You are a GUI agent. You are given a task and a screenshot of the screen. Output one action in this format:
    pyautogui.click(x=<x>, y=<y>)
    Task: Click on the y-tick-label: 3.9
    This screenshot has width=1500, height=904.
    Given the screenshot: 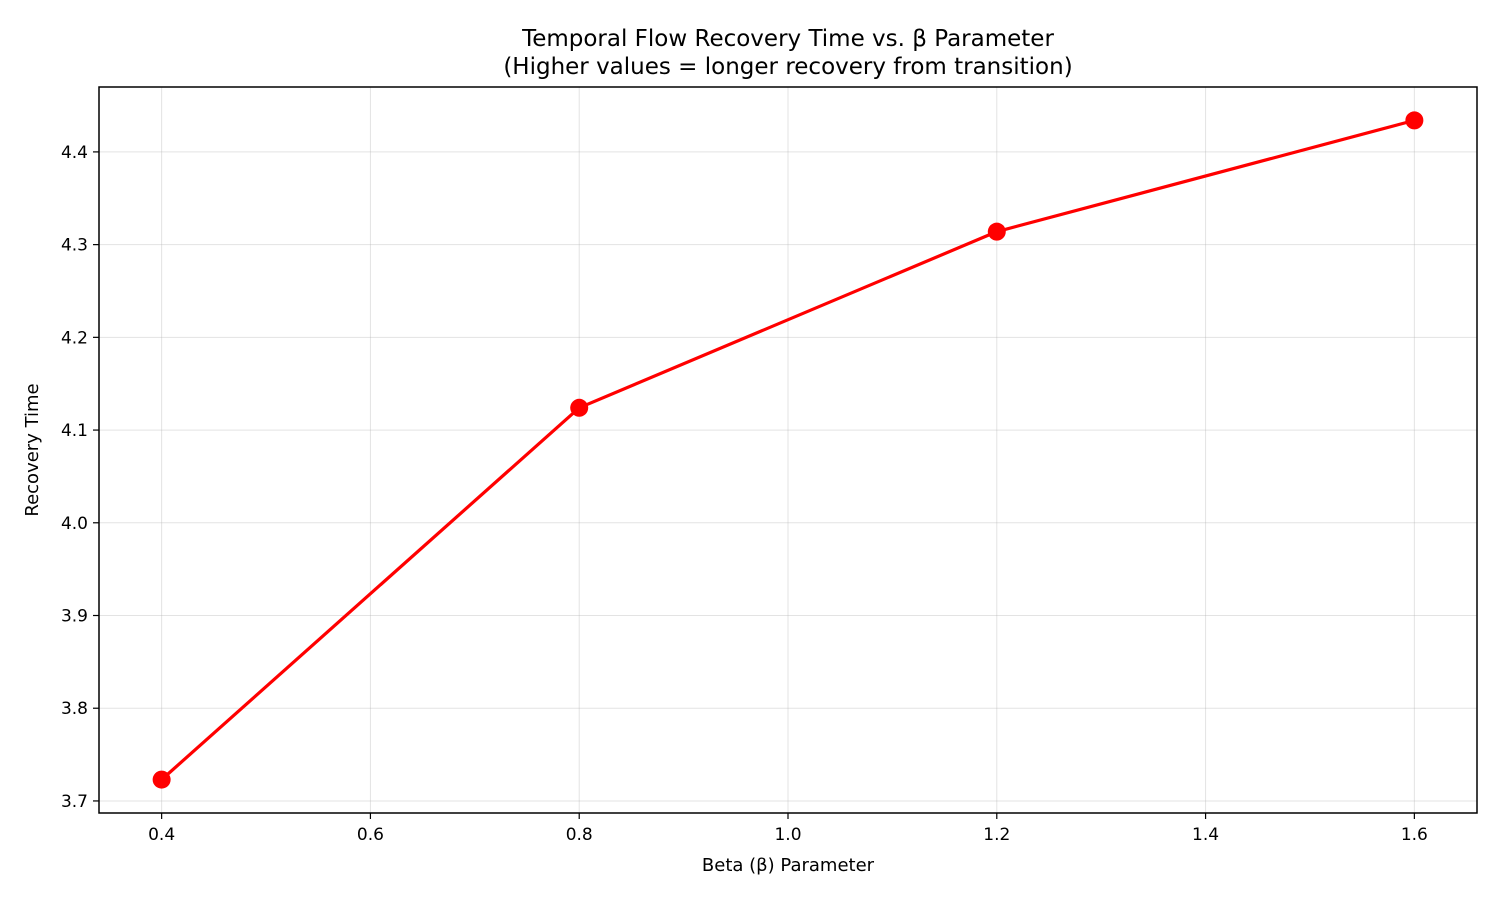 What is the action you would take?
    pyautogui.click(x=74, y=617)
    